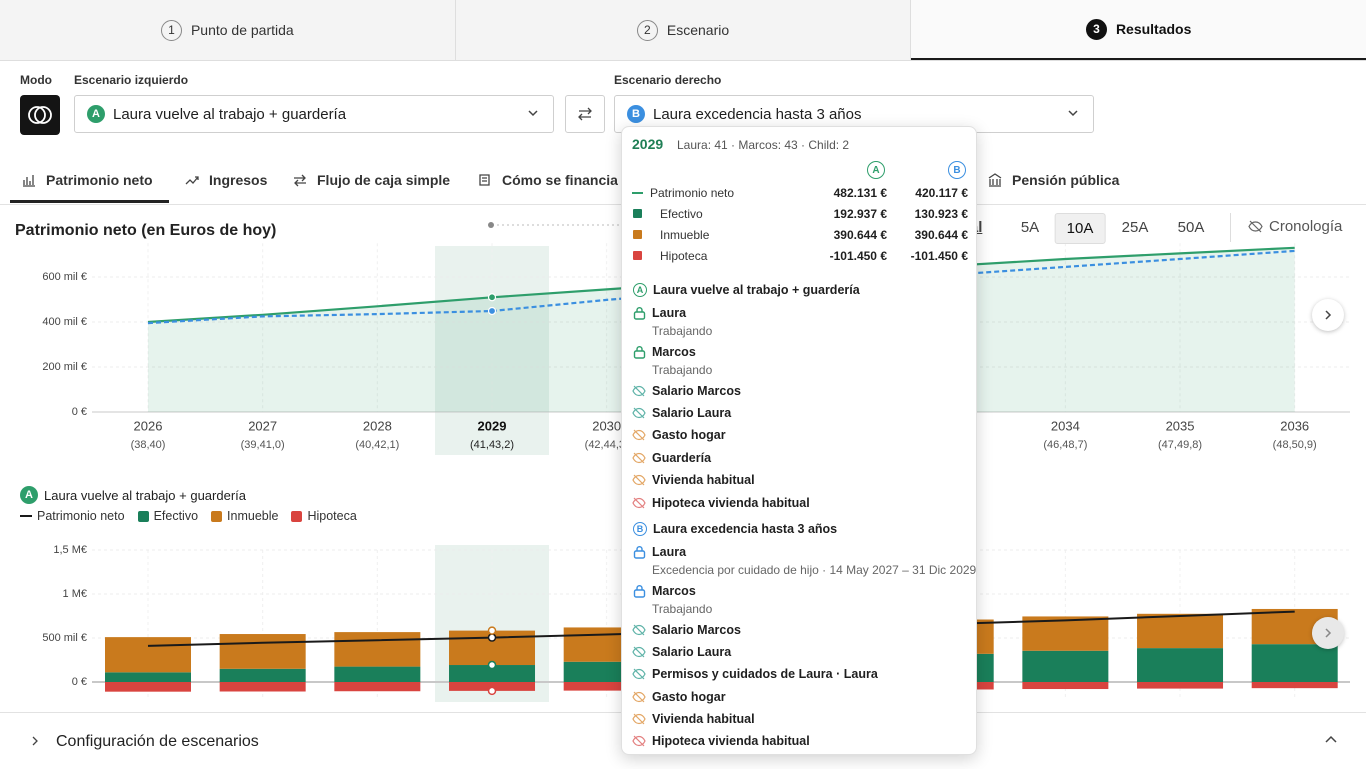 The height and width of the screenshot is (769, 1366). Describe the element at coordinates (682, 331) in the screenshot. I see `item-detail: Trabajando` at that location.